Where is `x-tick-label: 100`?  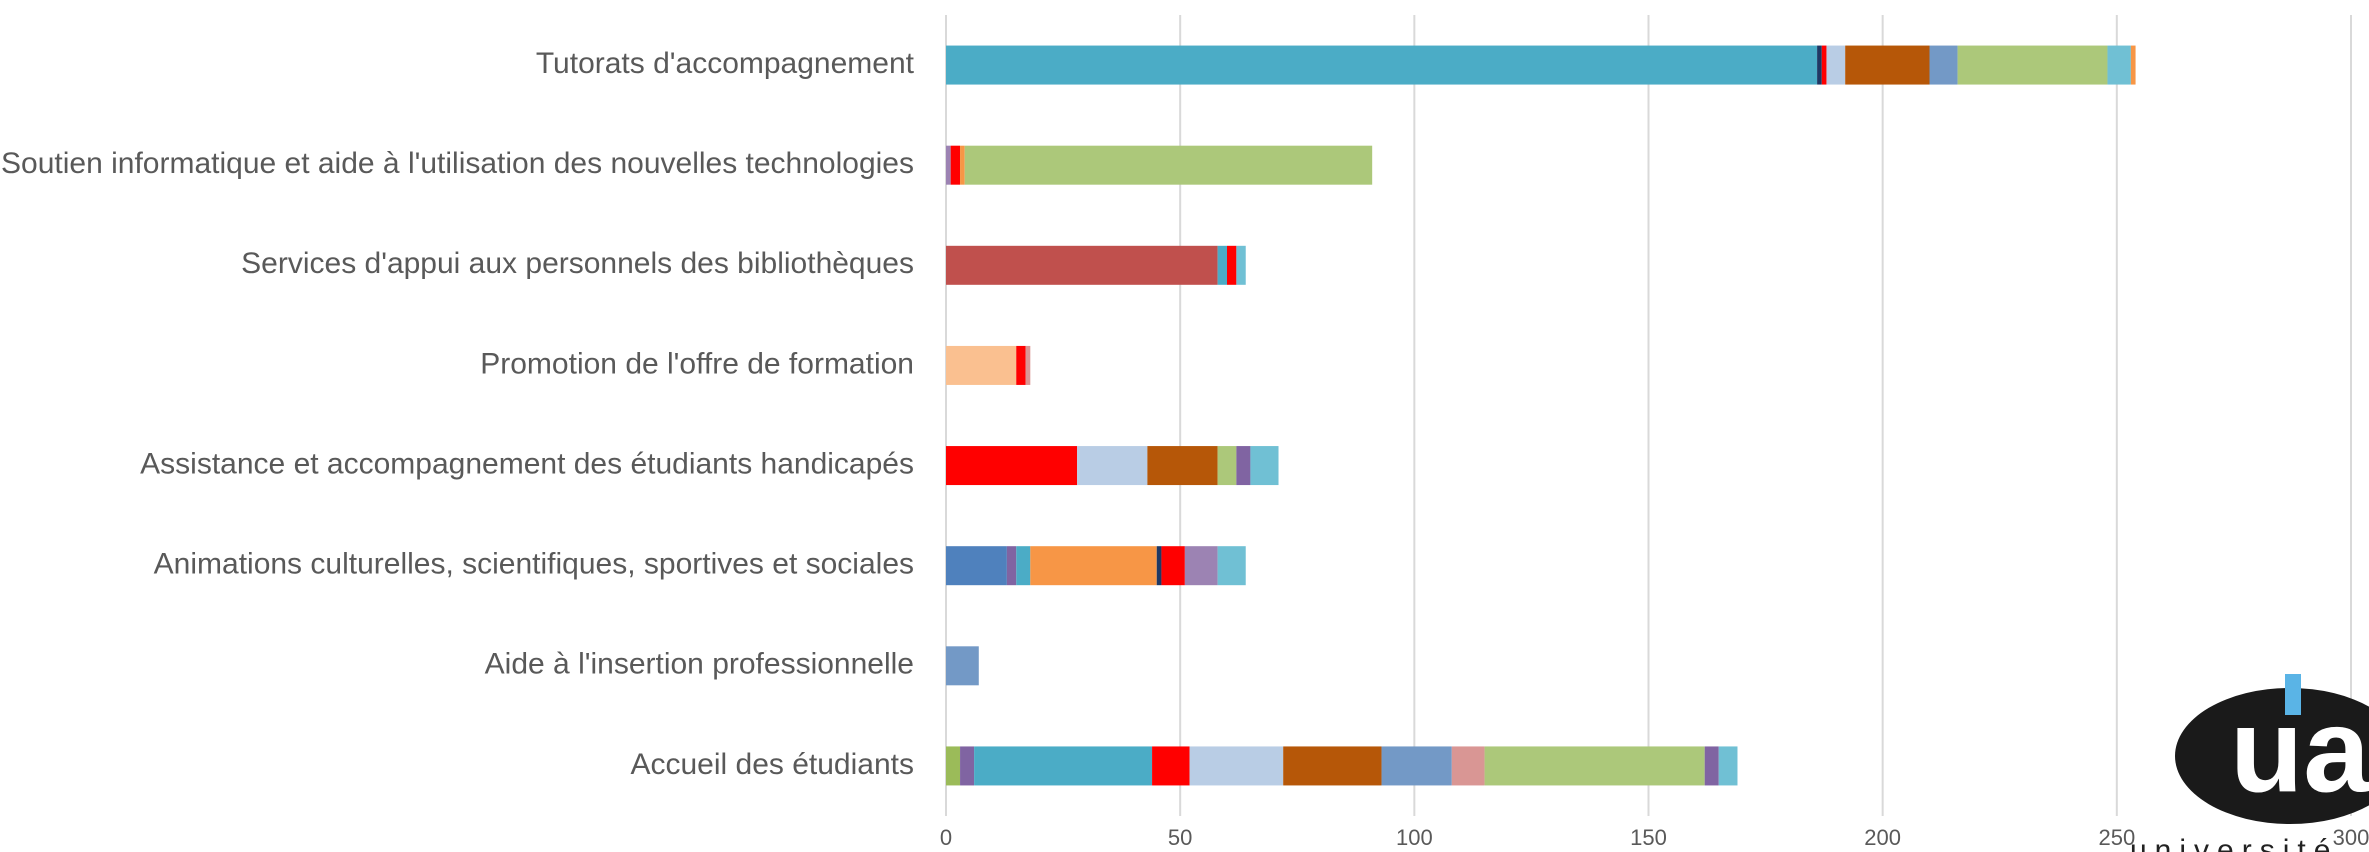 x-tick-label: 100 is located at coordinates (1414, 837).